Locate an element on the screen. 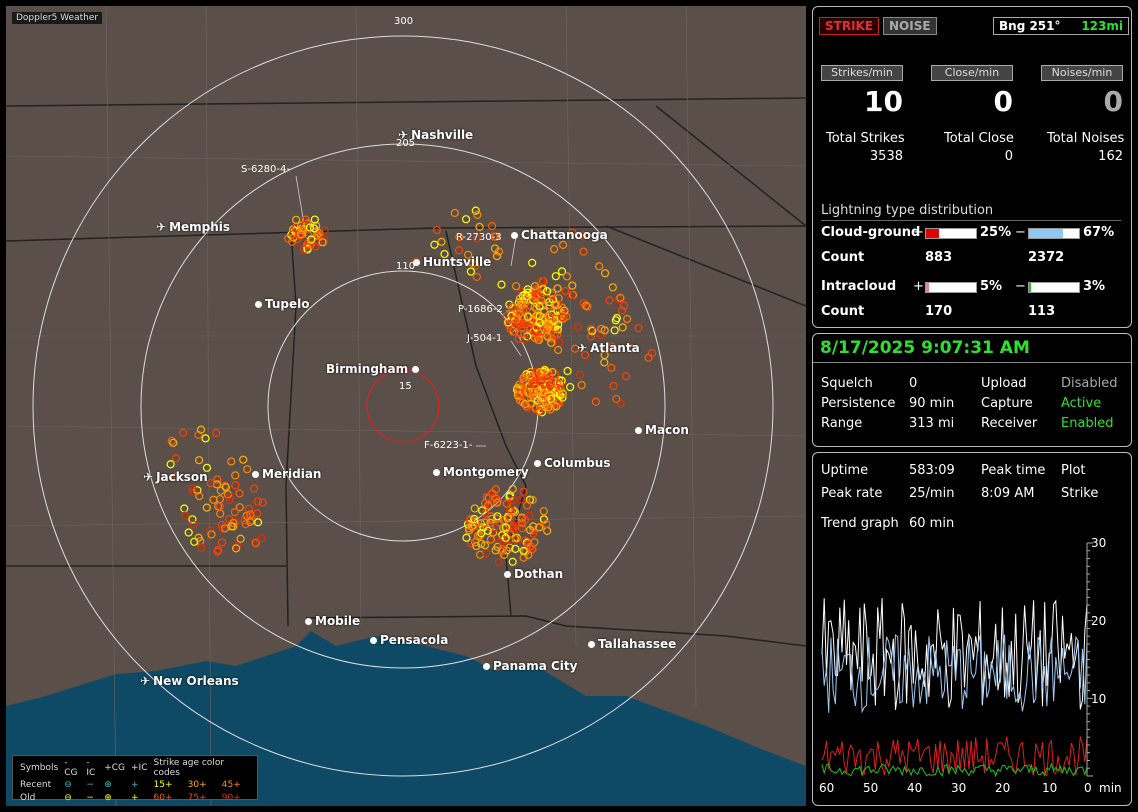 This screenshot has width=1138, height=812. x-tick: 30 is located at coordinates (959, 788).